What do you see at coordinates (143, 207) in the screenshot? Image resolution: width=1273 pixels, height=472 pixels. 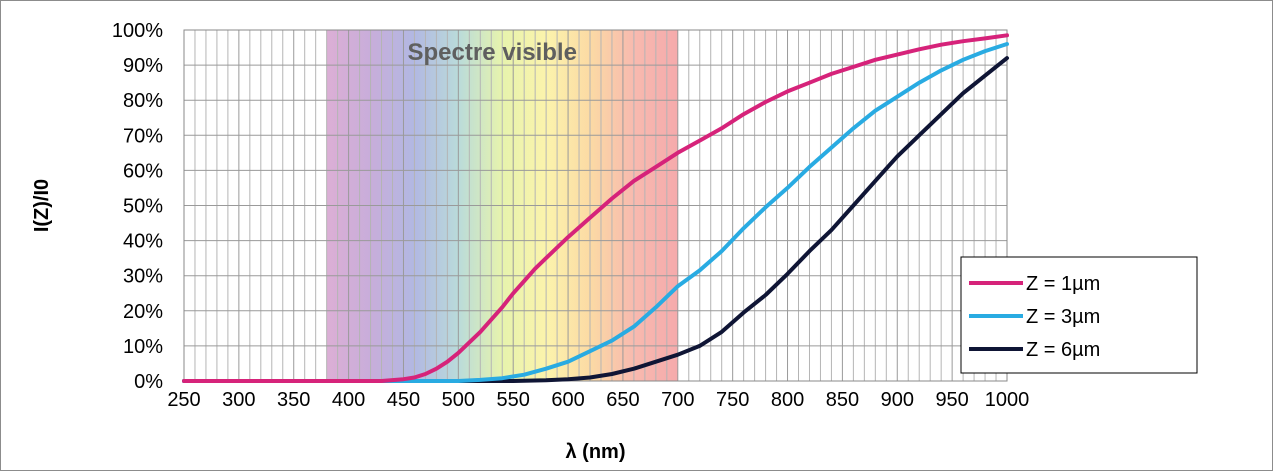 I see `y-tick-label: 50%` at bounding box center [143, 207].